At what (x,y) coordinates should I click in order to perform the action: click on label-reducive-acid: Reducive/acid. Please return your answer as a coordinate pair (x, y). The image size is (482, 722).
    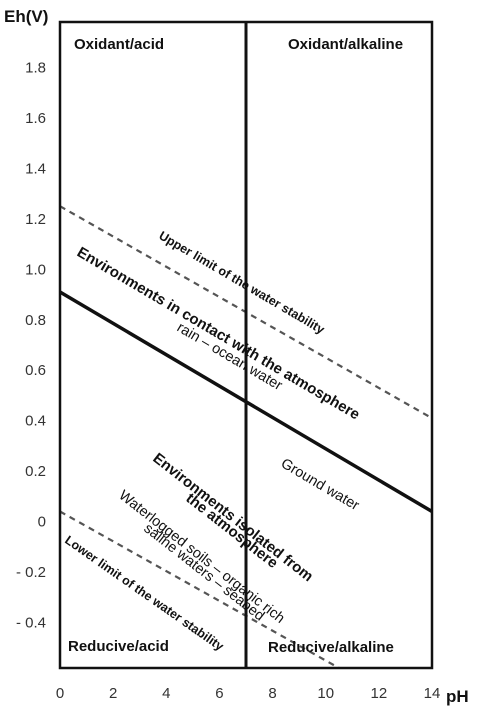
    Looking at the image, I should click on (118, 646).